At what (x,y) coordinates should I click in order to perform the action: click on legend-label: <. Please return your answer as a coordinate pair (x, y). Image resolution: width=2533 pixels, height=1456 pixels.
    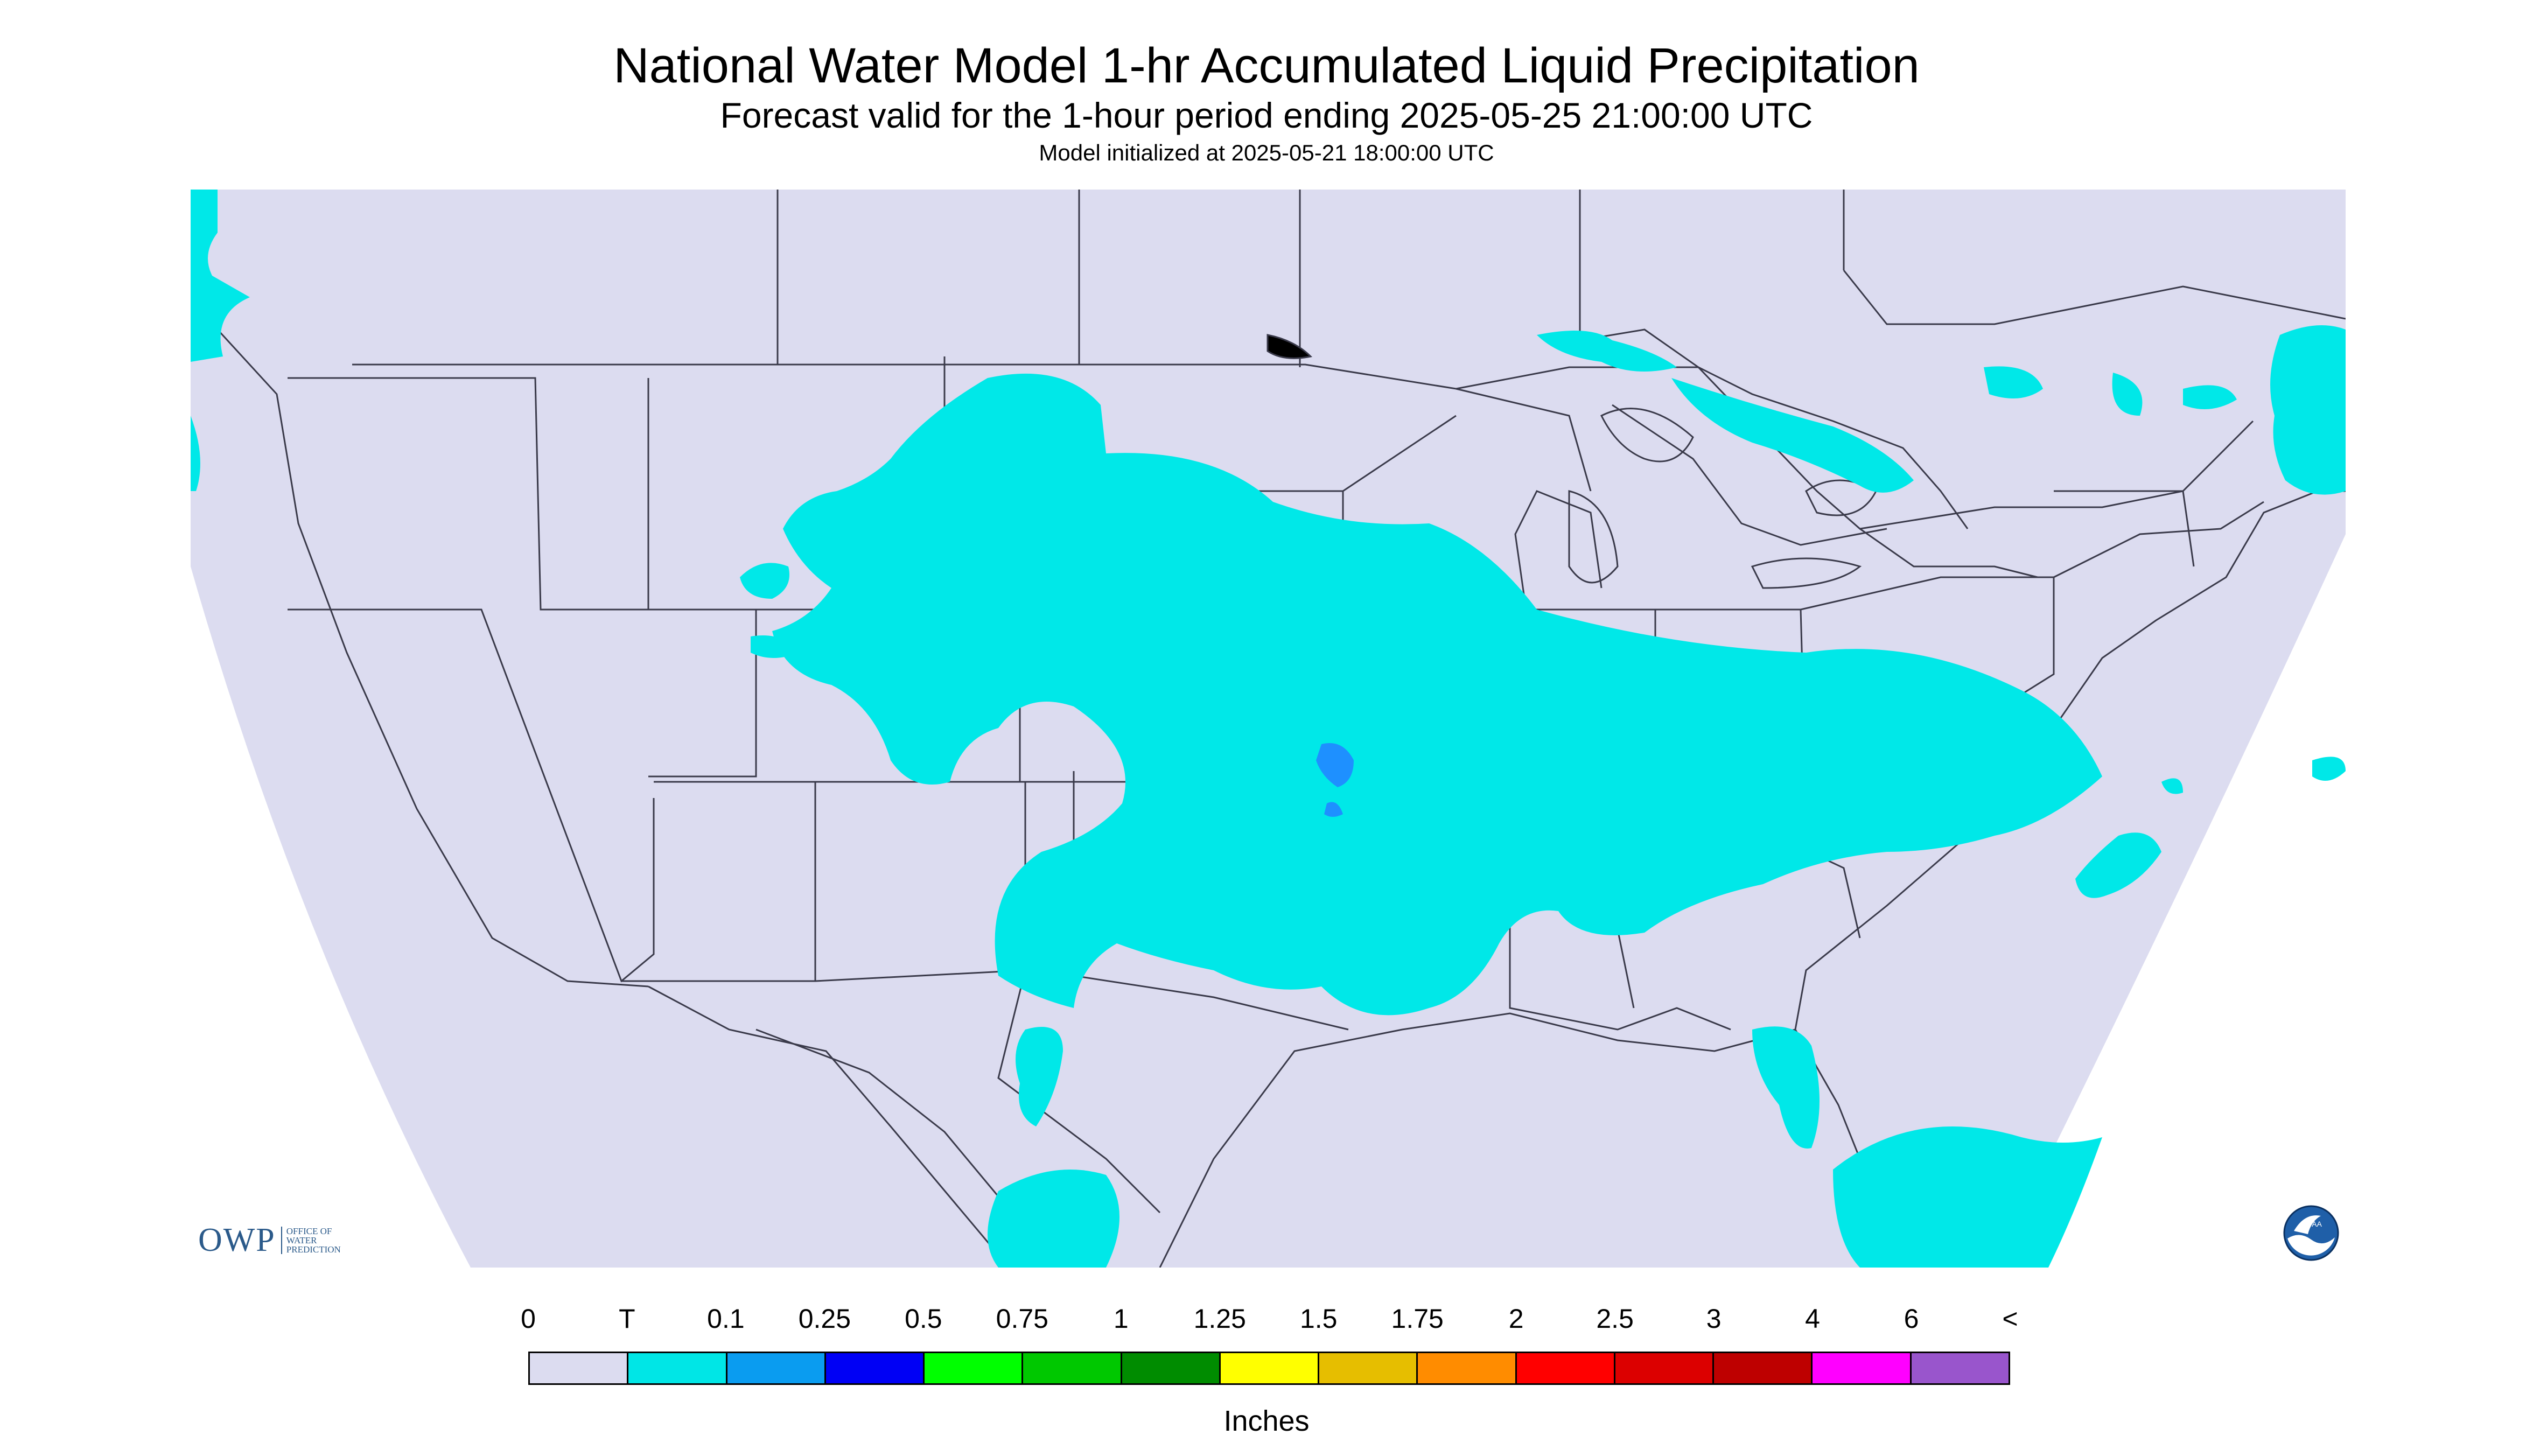
    Looking at the image, I should click on (2010, 1319).